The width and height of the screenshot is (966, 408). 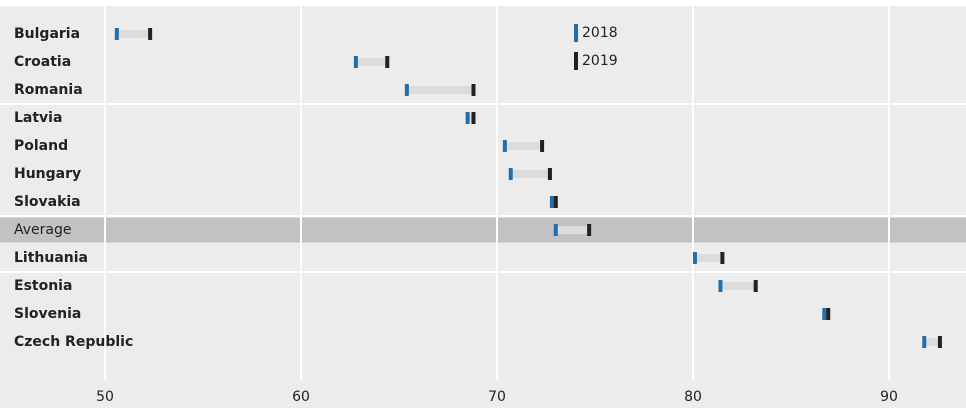 What do you see at coordinates (48, 90) in the screenshot?
I see `category-label: Romania` at bounding box center [48, 90].